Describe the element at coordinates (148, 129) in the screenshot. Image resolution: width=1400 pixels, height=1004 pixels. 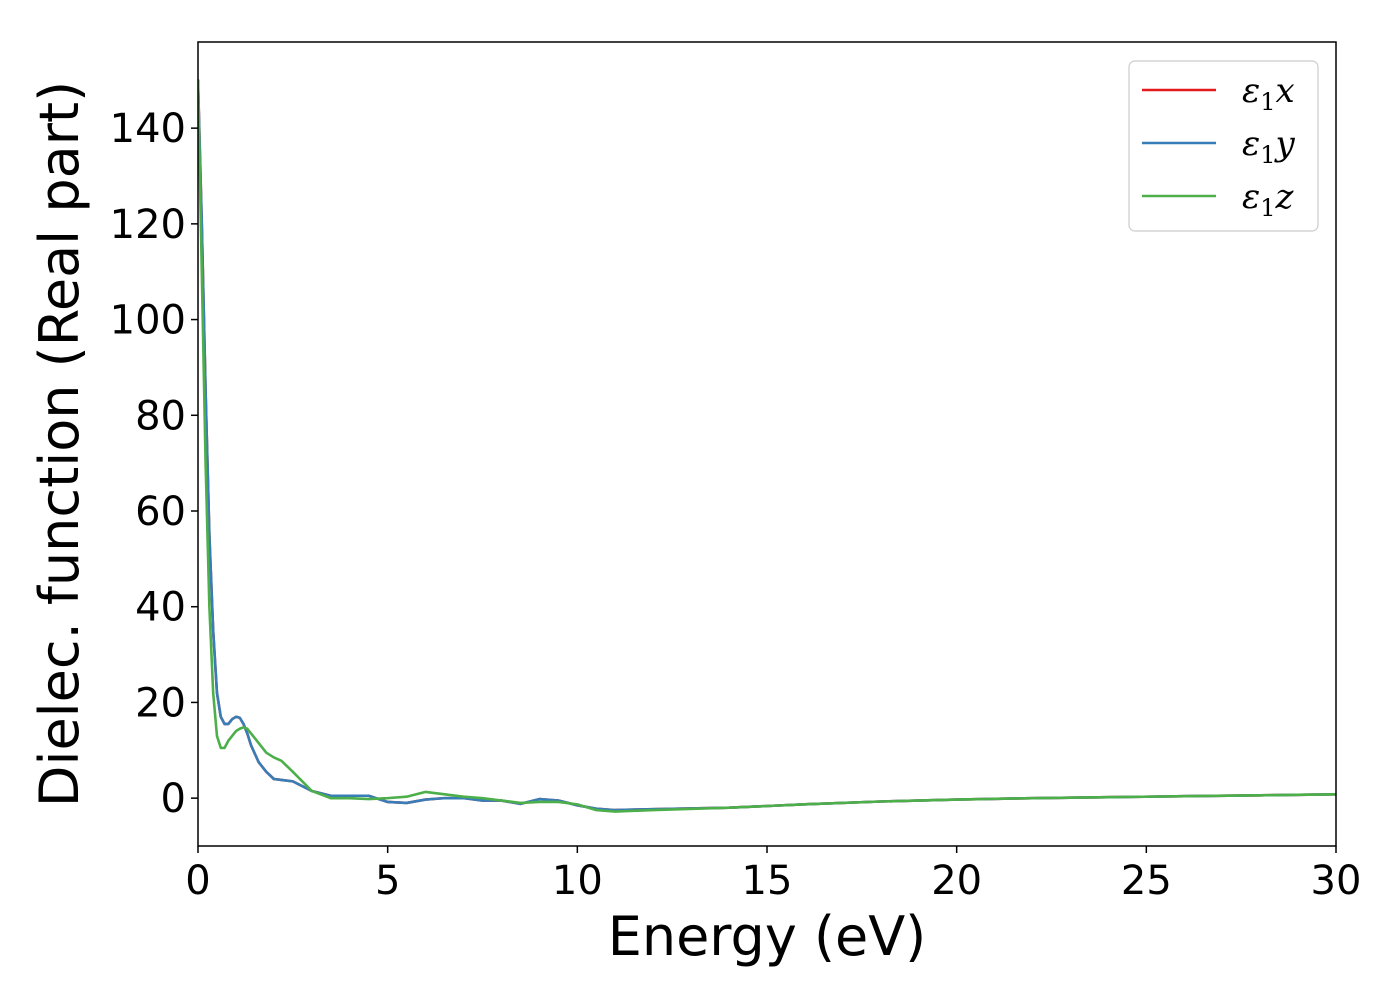
I see `y-tick-label: 140` at that location.